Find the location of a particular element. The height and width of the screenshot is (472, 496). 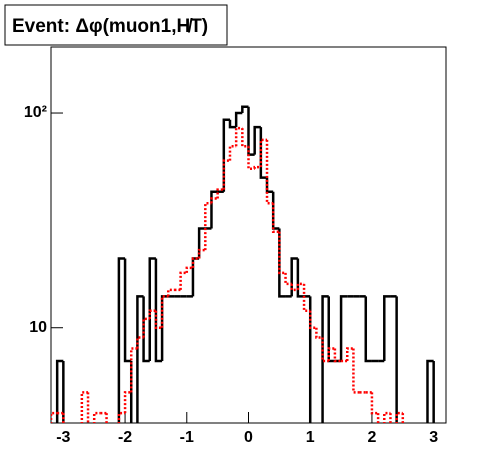

y-tick-label: 10 is located at coordinates (38, 327).